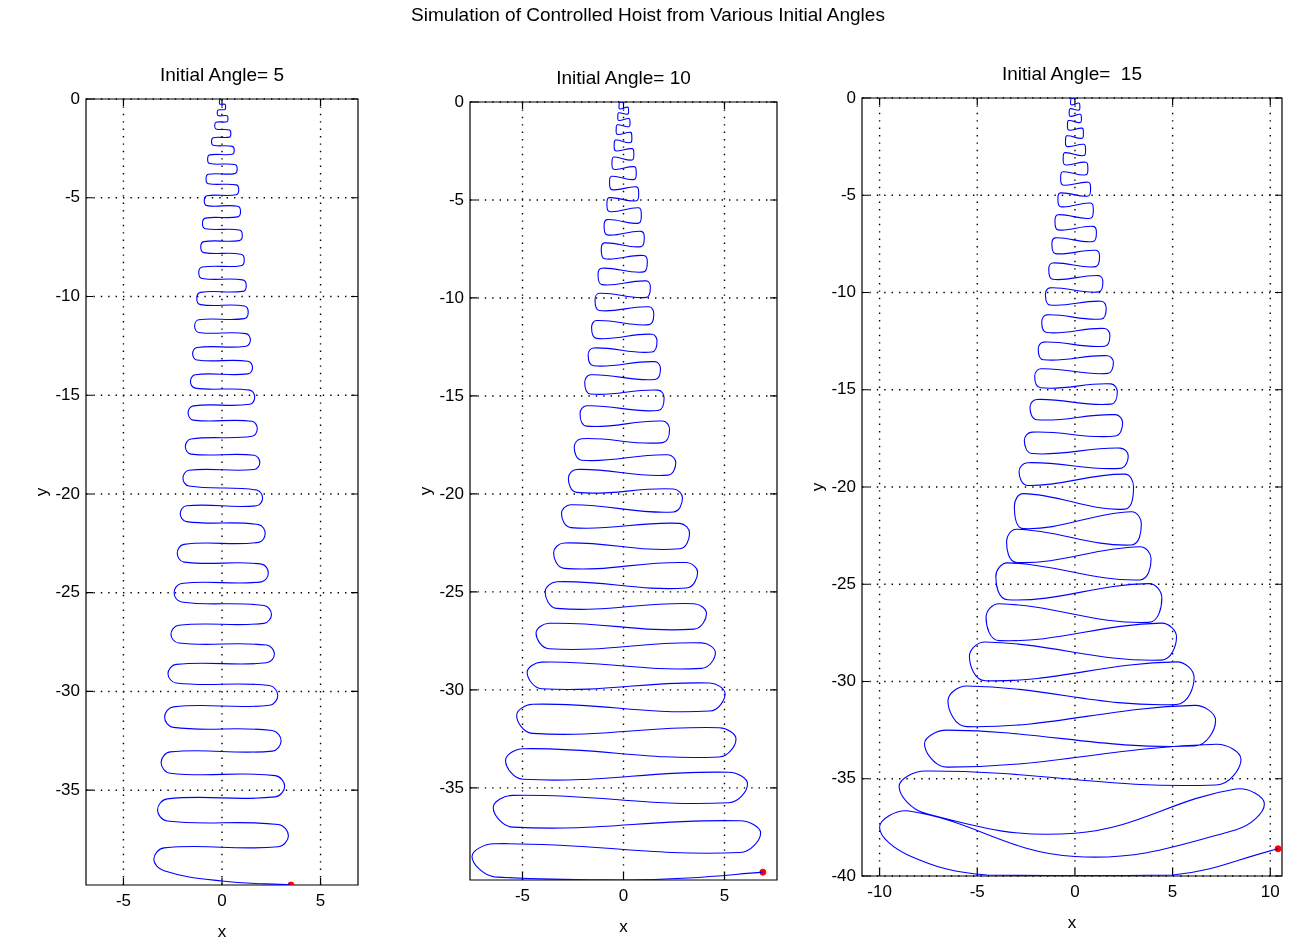 The height and width of the screenshot is (951, 1296). I want to click on chart-title: Initial Angle= 5, so click(222, 74).